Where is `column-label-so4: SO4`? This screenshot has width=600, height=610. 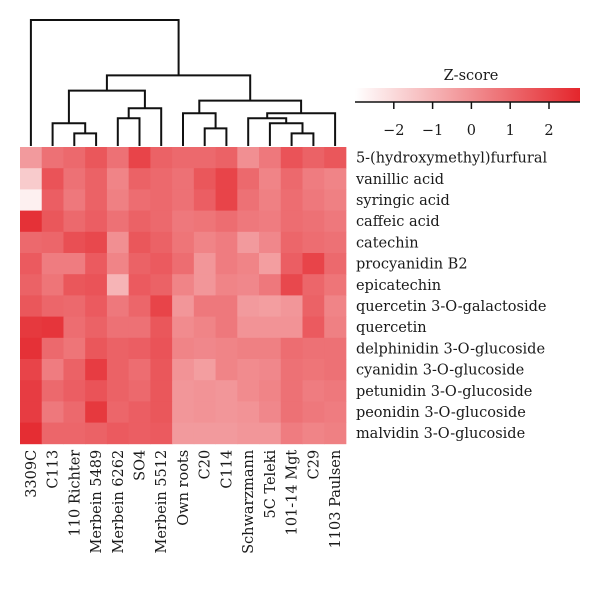 column-label-so4: SO4 is located at coordinates (141, 465).